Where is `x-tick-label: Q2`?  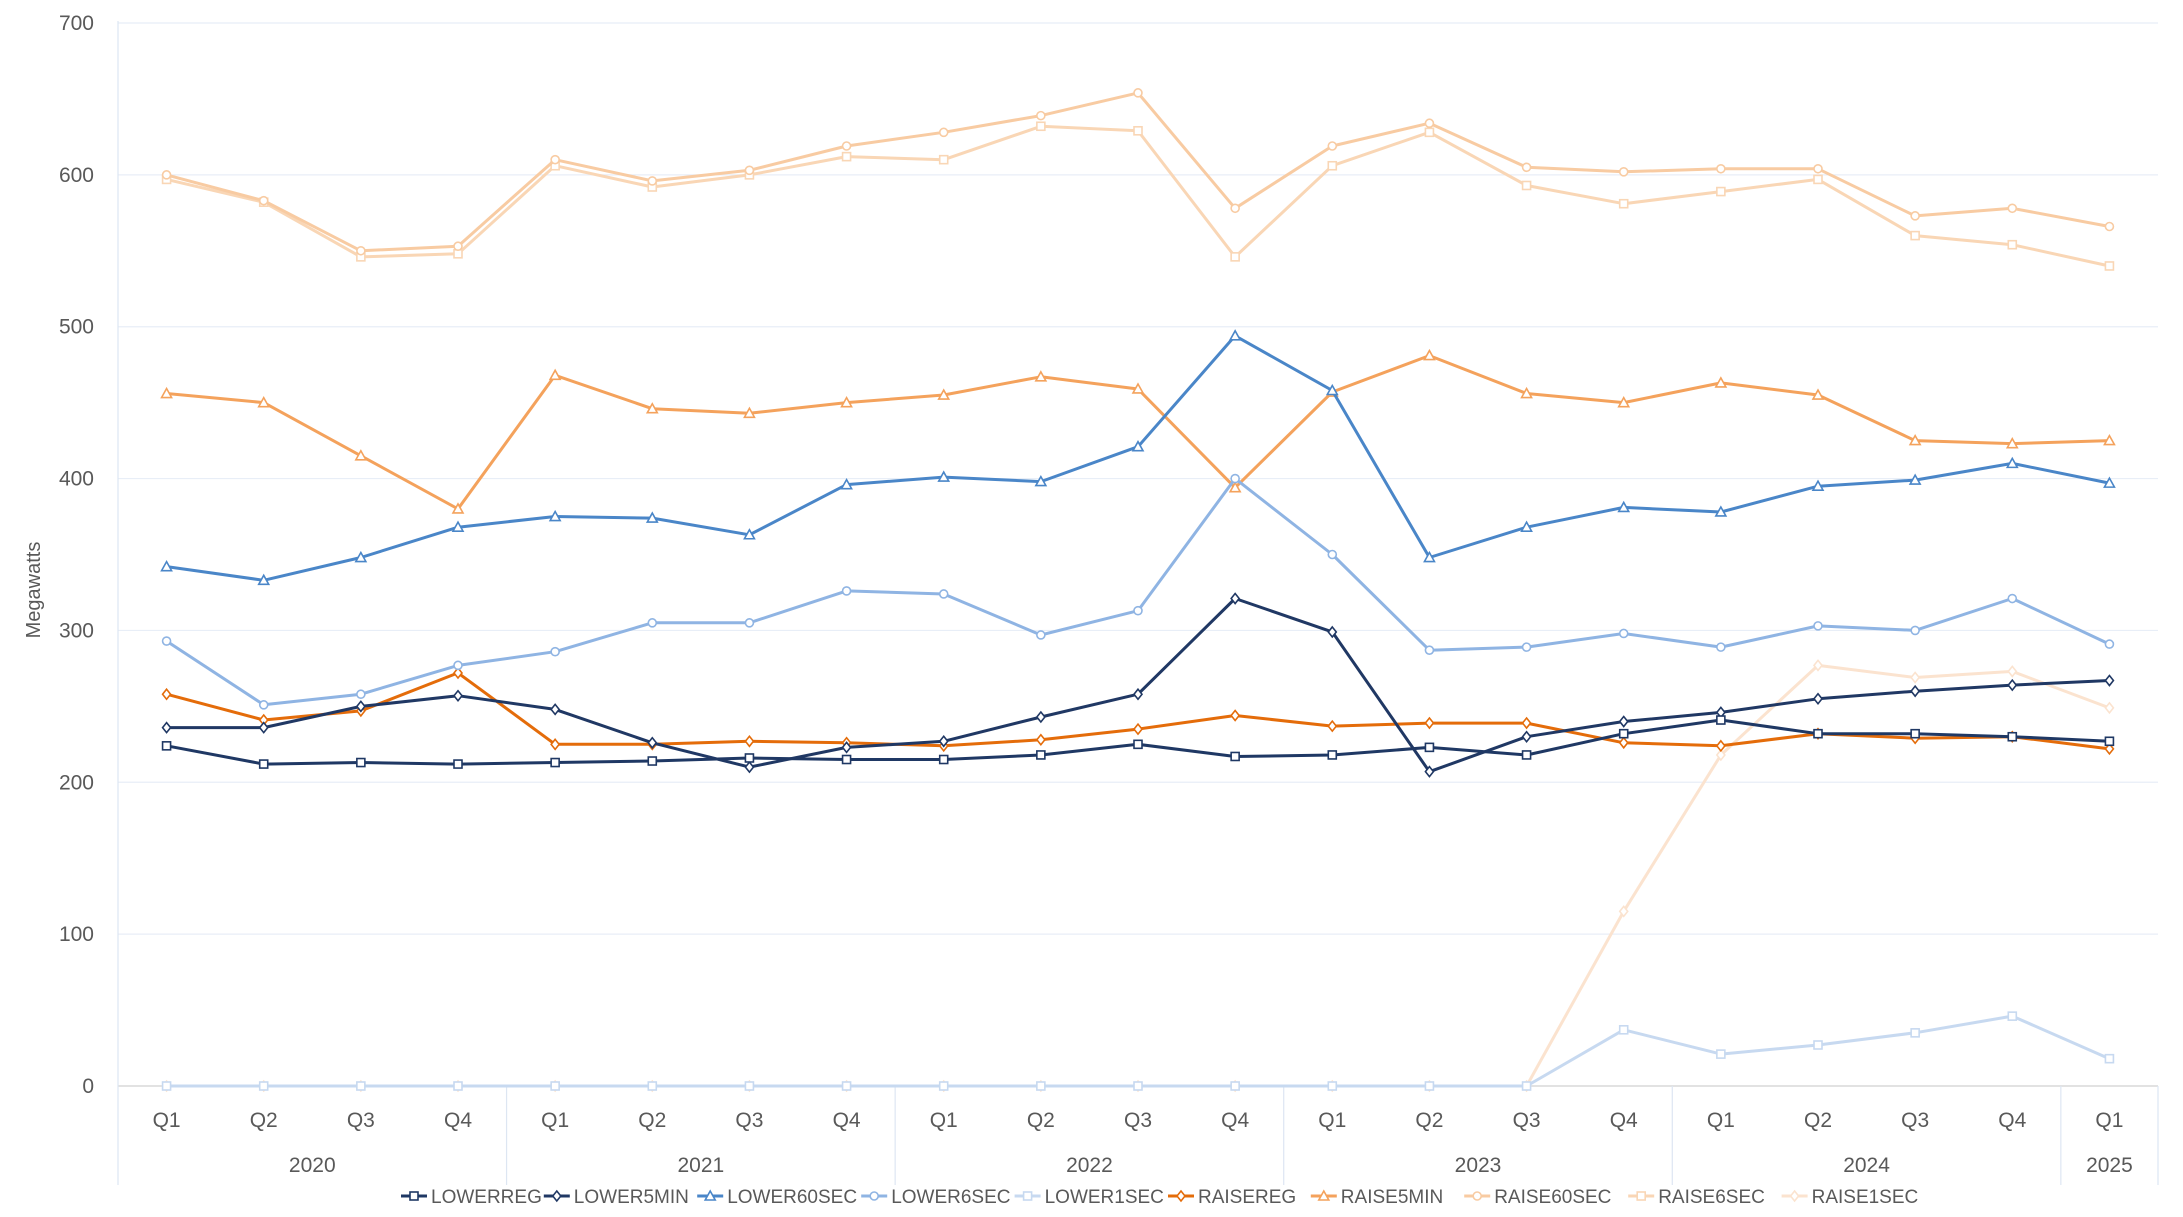 x-tick-label: Q2 is located at coordinates (1429, 1120).